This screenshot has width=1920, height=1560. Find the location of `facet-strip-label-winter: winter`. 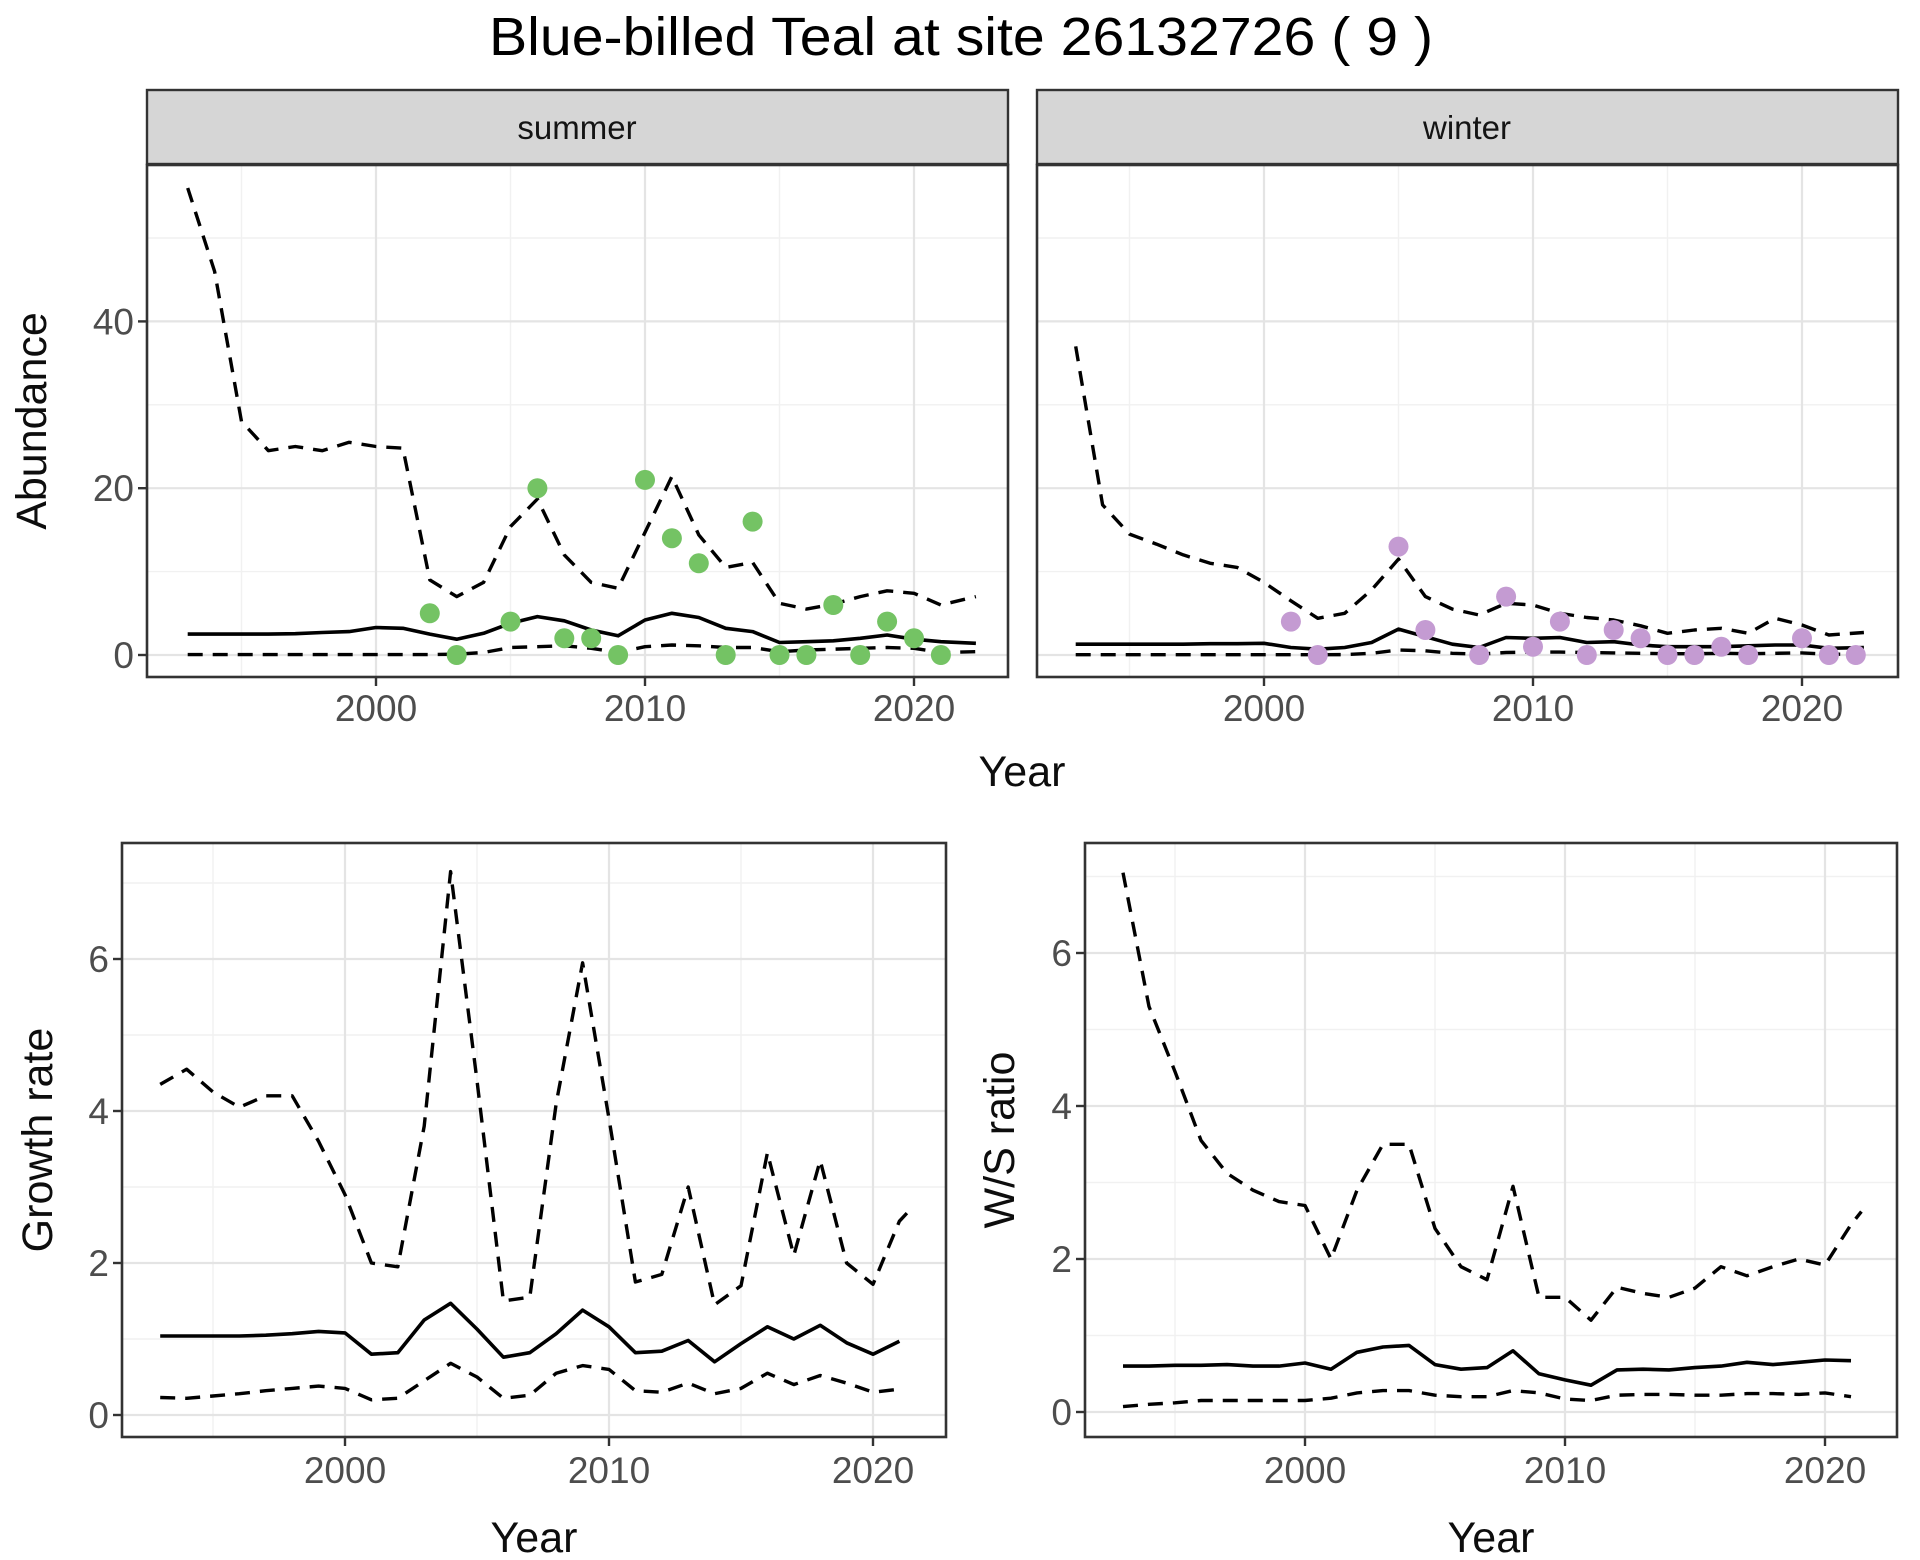

facet-strip-label-winter: winter is located at coordinates (1466, 127).